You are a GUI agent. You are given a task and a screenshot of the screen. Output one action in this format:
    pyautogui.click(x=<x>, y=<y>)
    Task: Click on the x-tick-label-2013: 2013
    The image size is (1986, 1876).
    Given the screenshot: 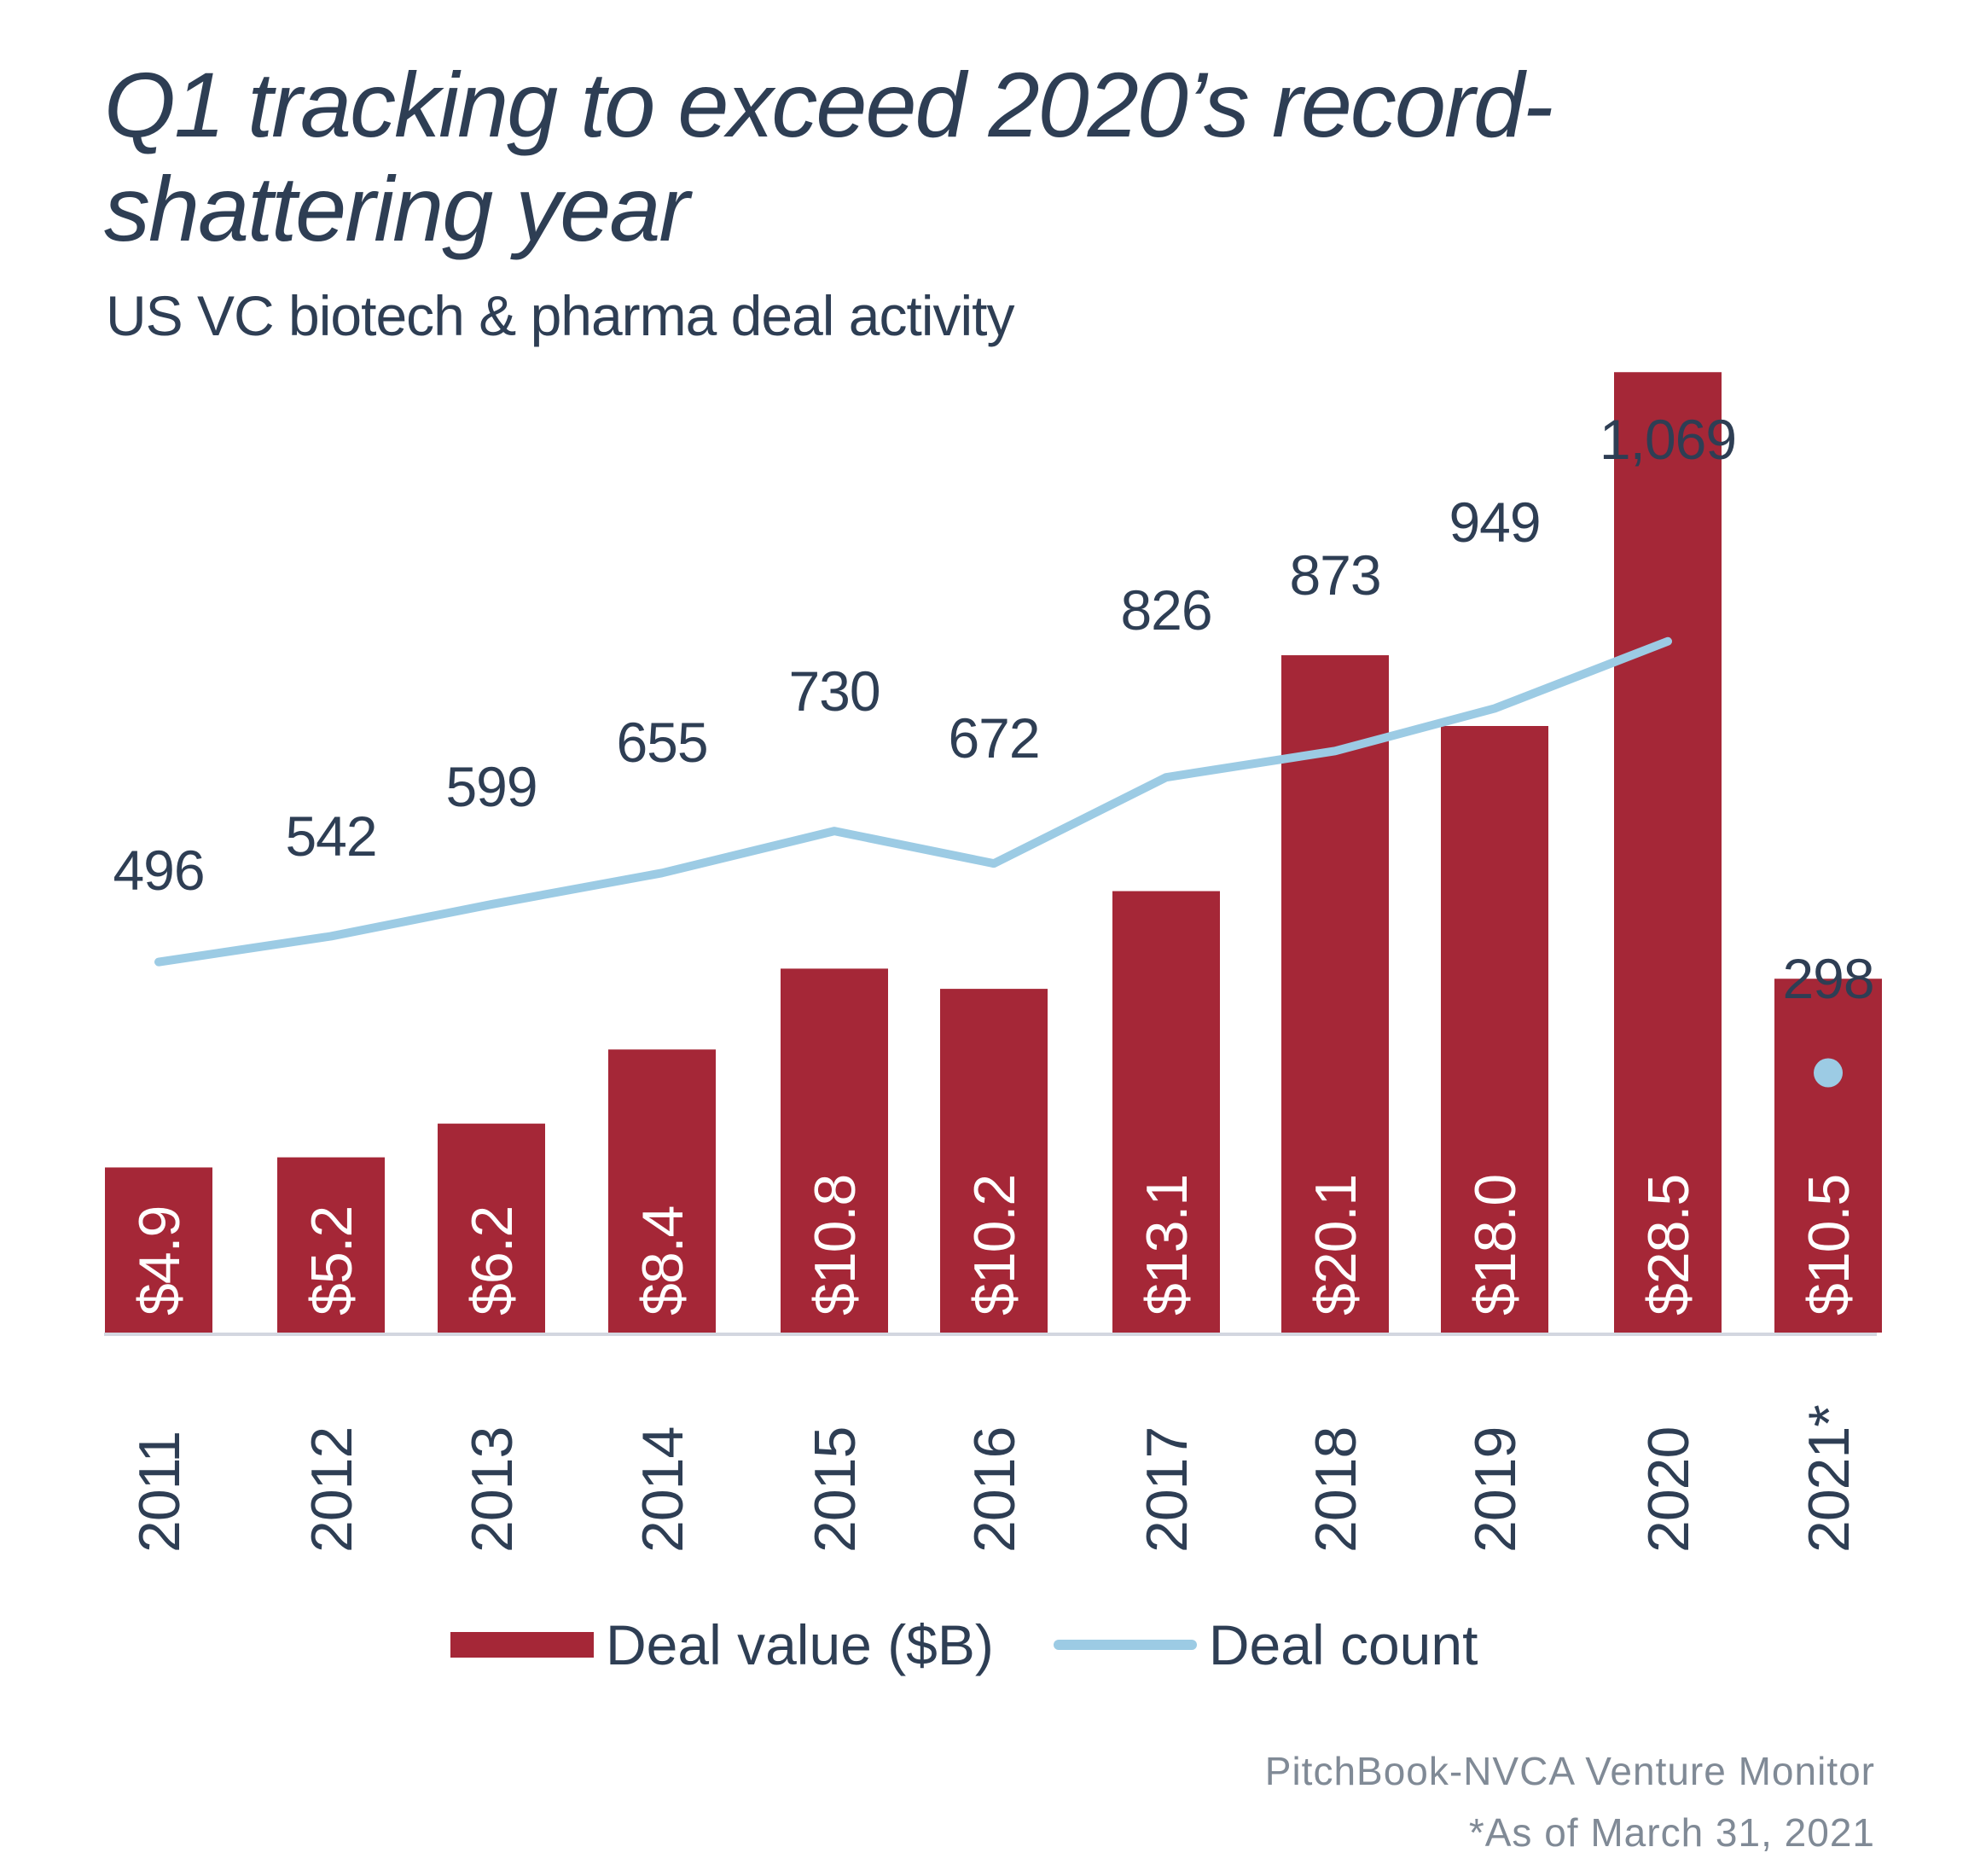 What is the action you would take?
    pyautogui.click(x=492, y=1490)
    